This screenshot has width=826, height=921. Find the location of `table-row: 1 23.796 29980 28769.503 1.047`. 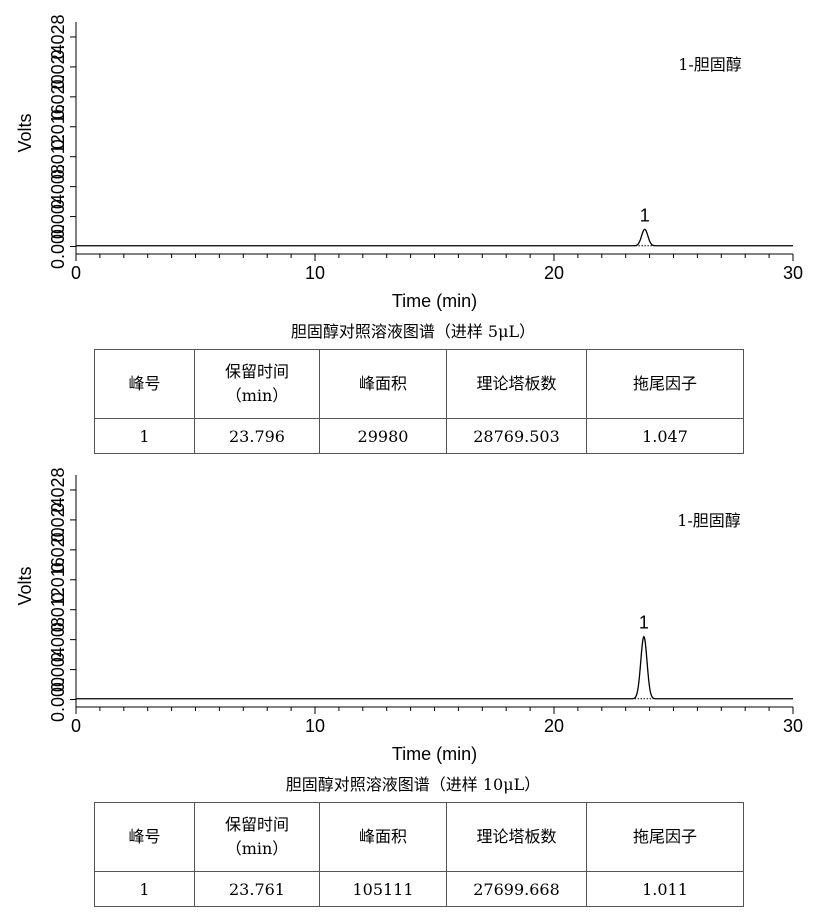

table-row: 1 23.796 29980 28769.503 1.047 is located at coordinates (419, 436).